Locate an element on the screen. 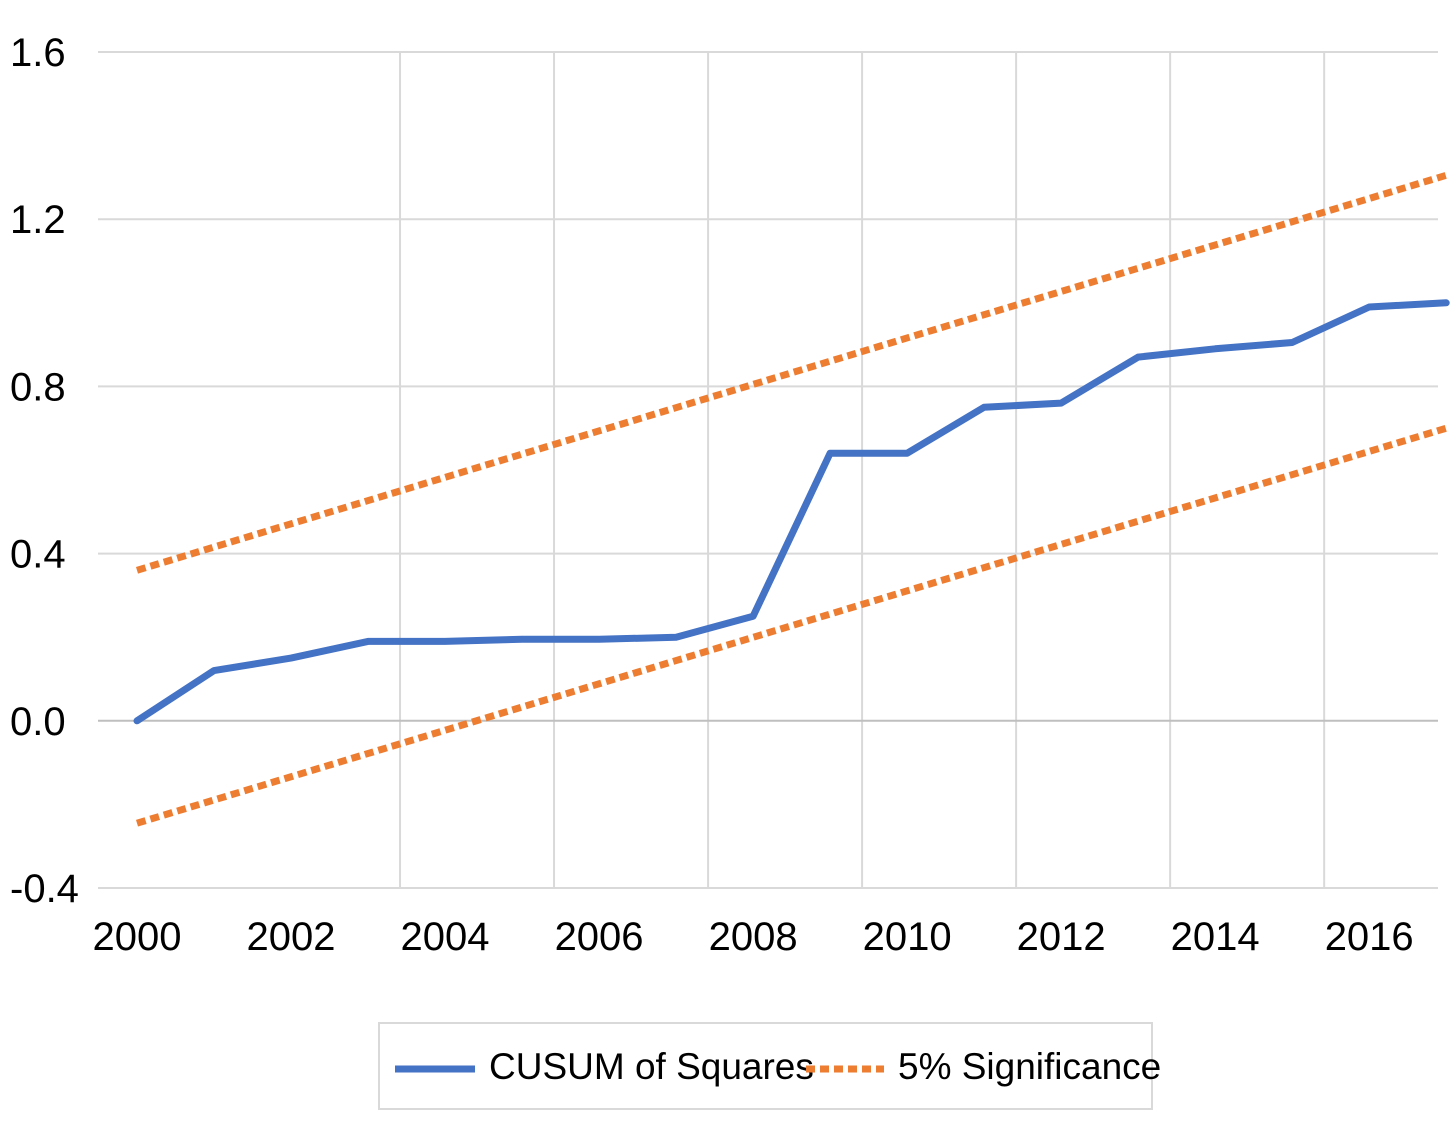  legend-frame is located at coordinates (765, 1066).